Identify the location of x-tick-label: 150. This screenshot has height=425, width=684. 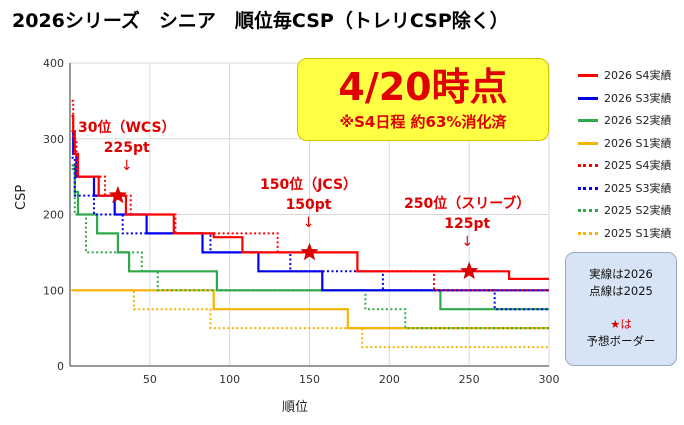
(309, 379).